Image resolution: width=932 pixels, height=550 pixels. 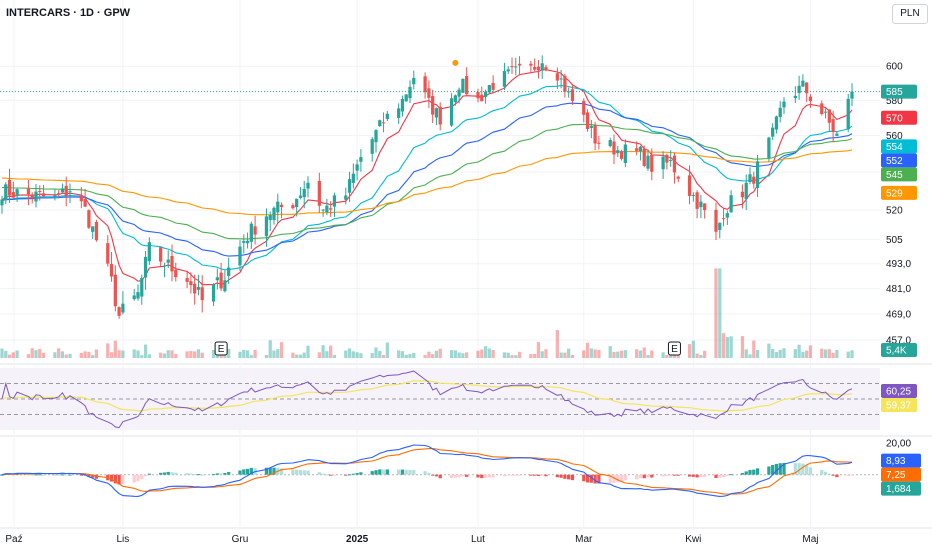 I want to click on y-tick-label: 520, so click(x=894, y=211).